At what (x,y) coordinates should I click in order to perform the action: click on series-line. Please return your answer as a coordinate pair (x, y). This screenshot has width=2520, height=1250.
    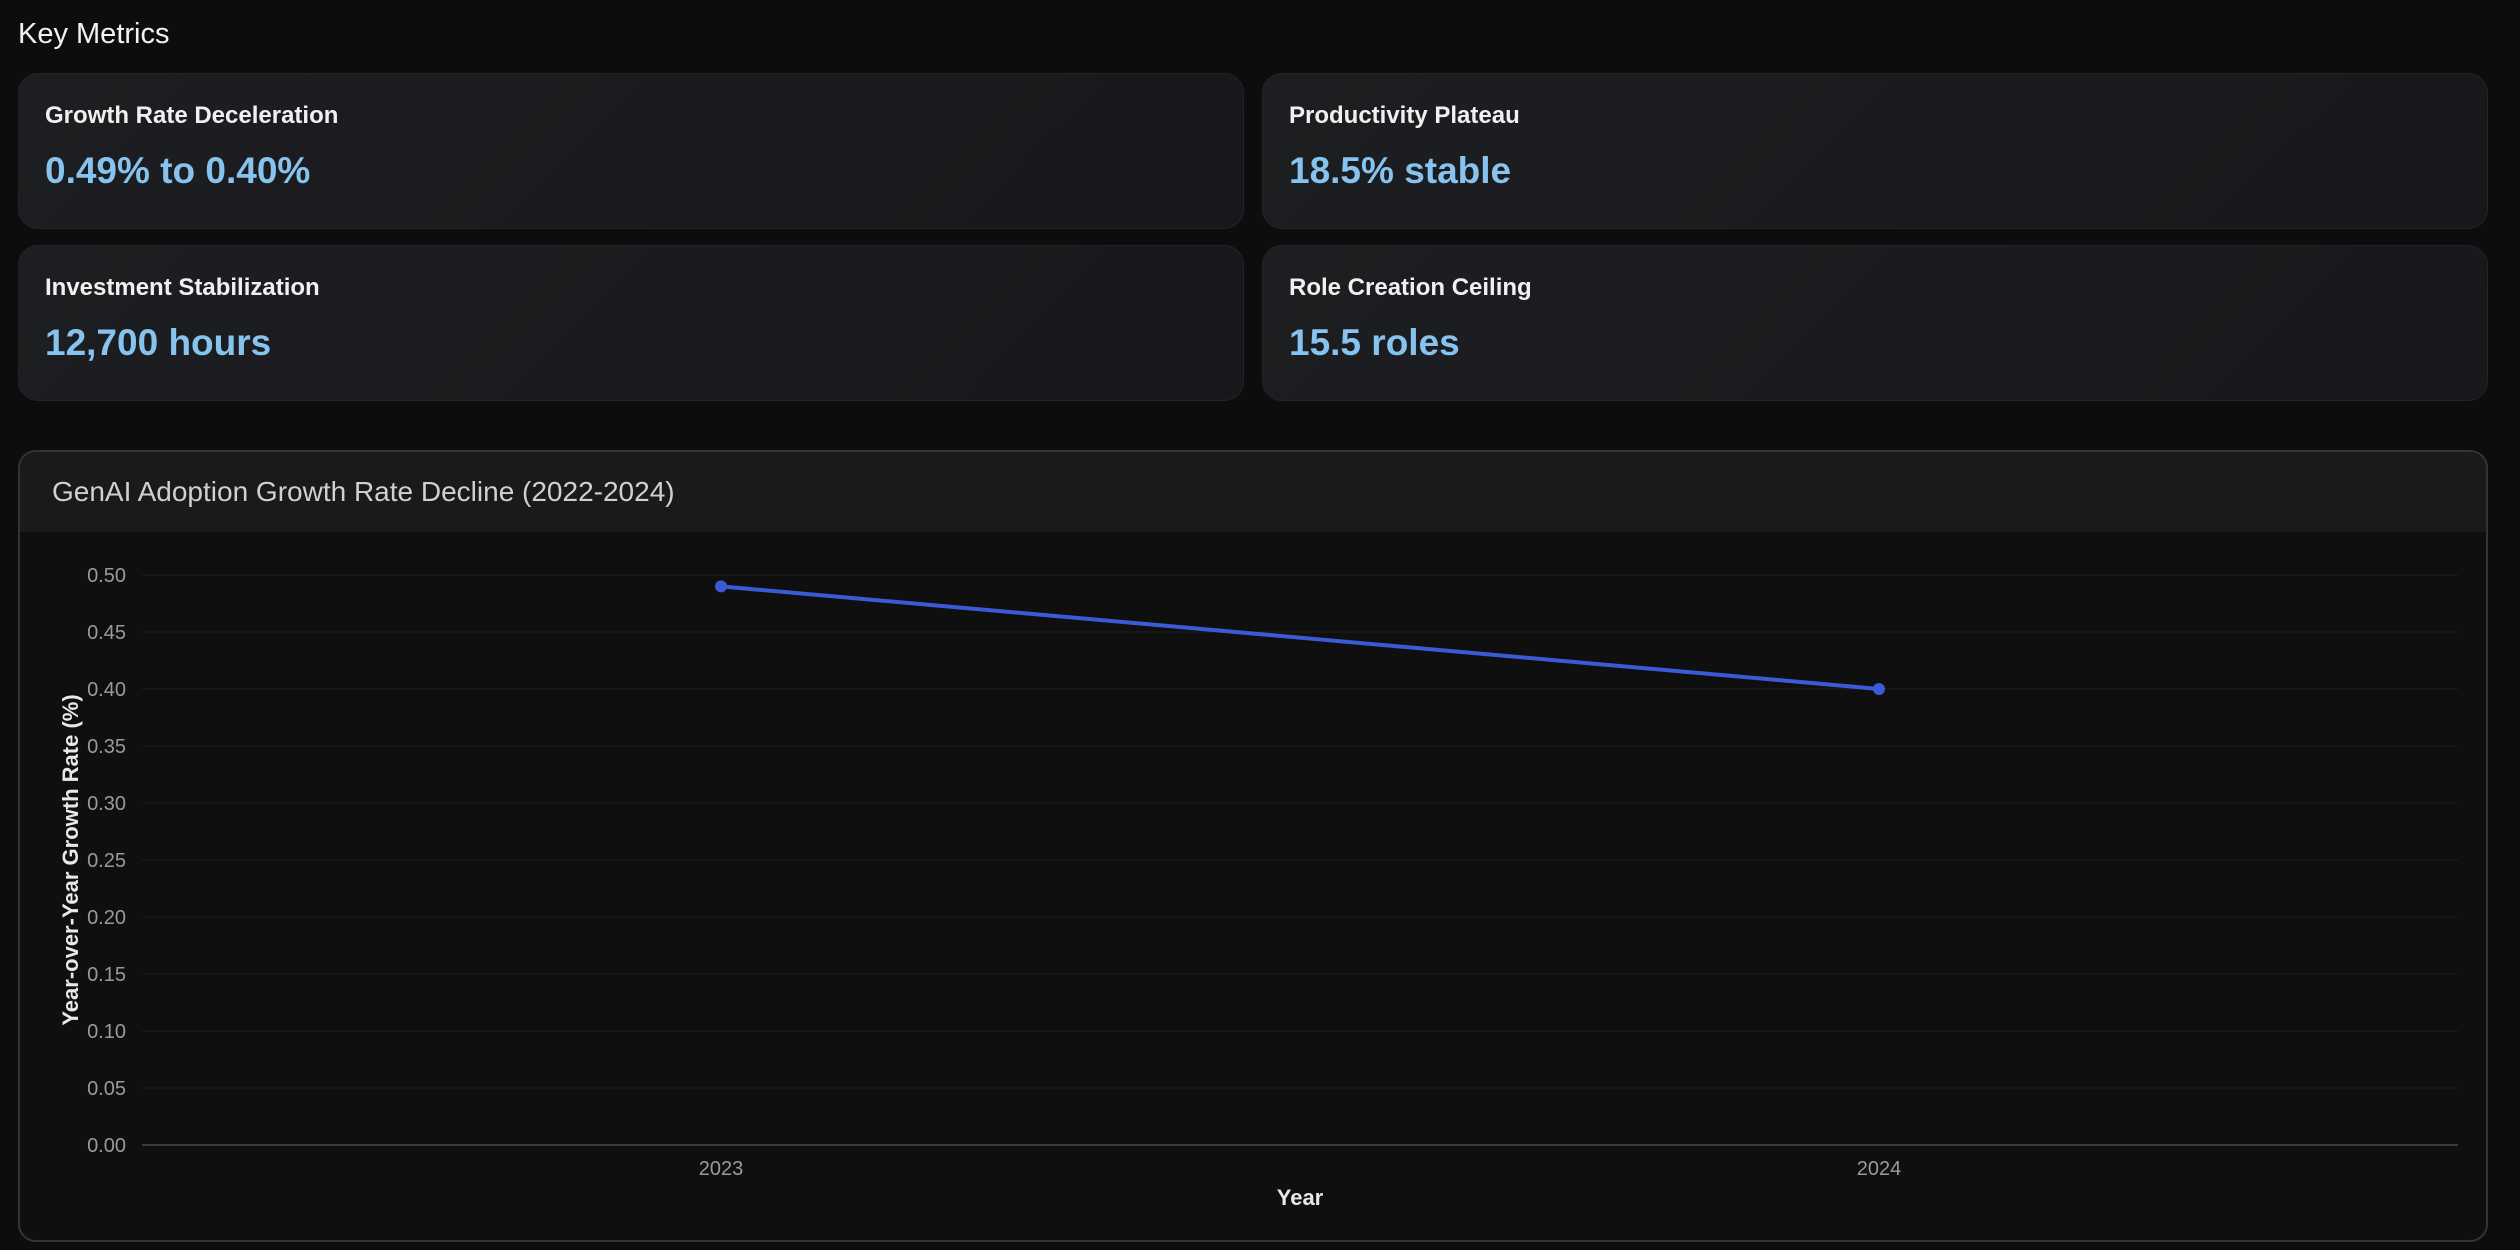
    Looking at the image, I should click on (1300, 637).